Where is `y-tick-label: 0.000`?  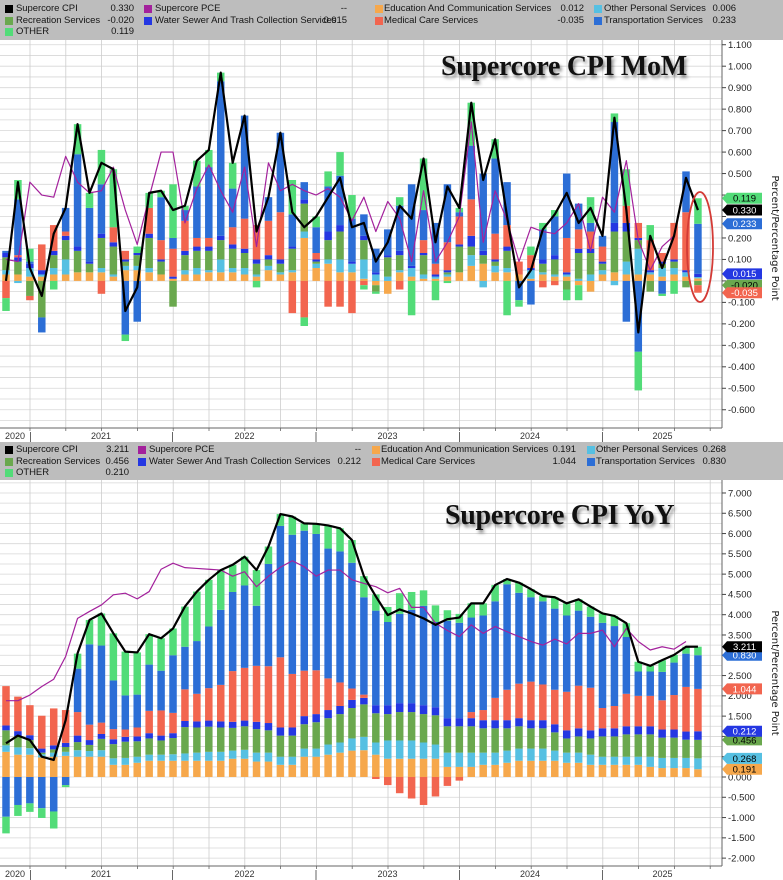
y-tick-label: 0.000 is located at coordinates (740, 777).